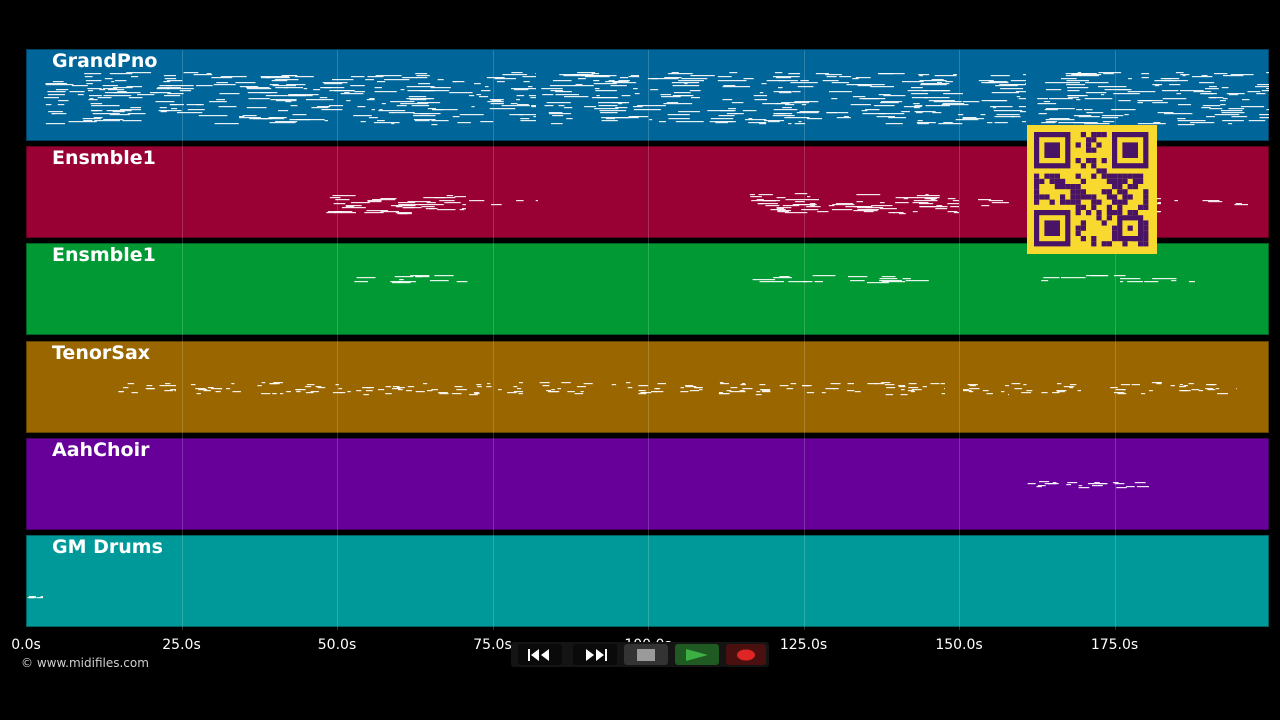  What do you see at coordinates (746, 654) in the screenshot?
I see `record-button` at bounding box center [746, 654].